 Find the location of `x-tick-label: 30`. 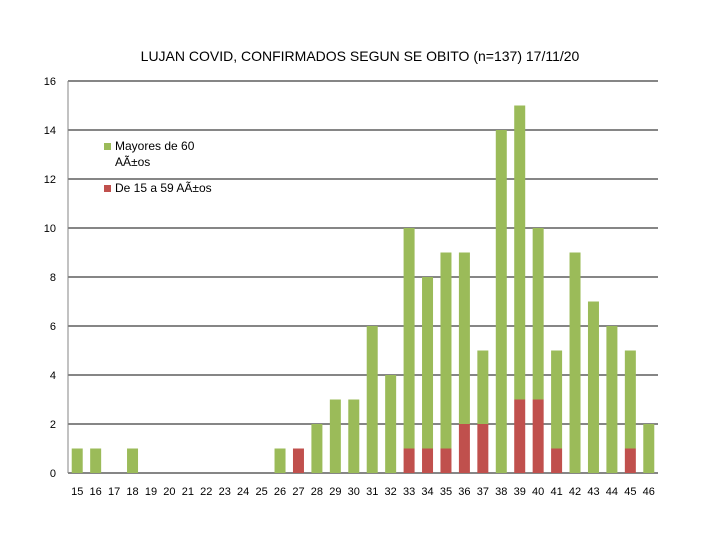

x-tick-label: 30 is located at coordinates (354, 492).